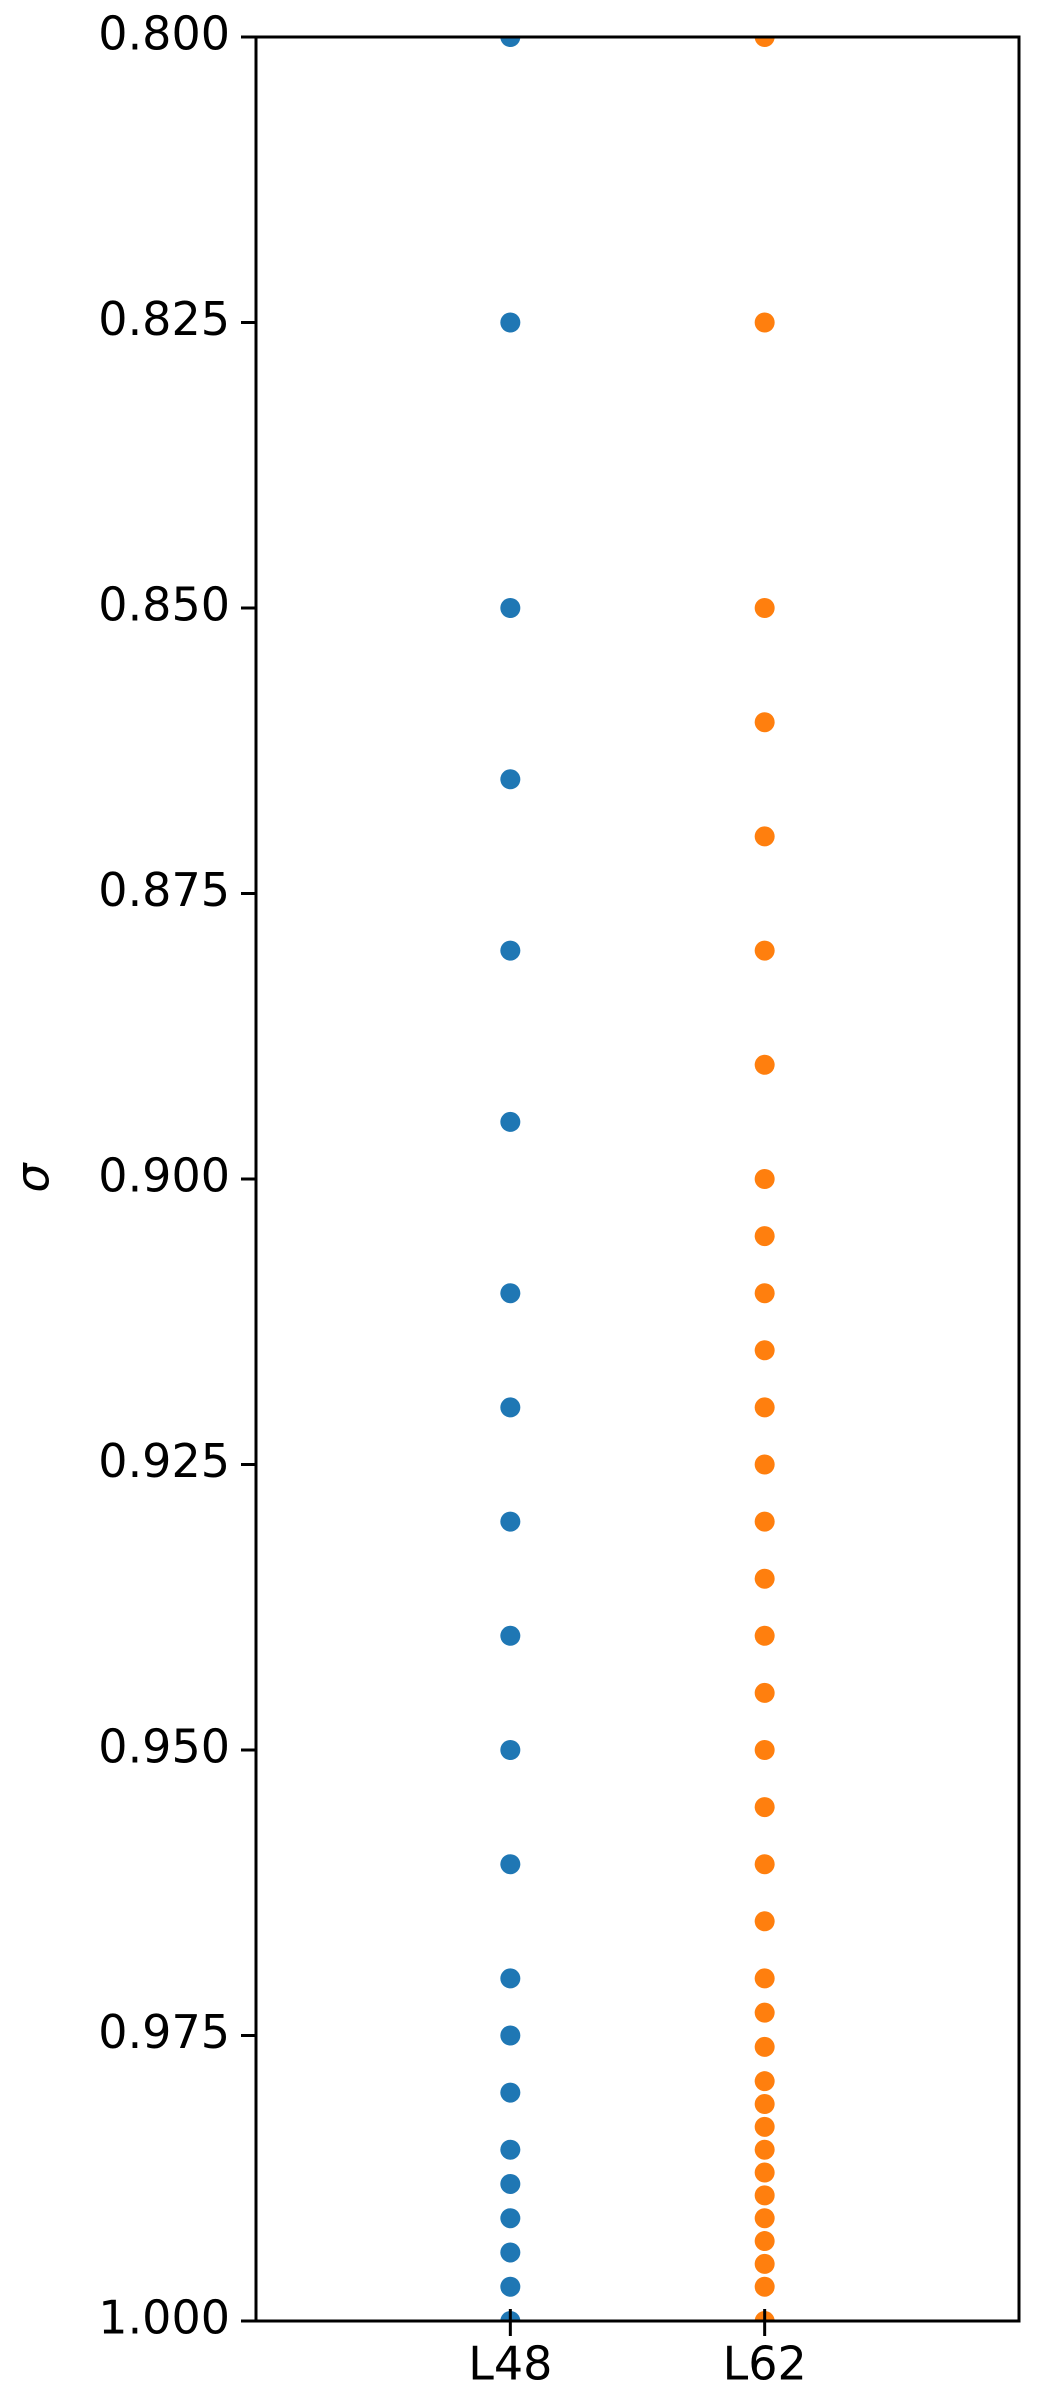 The height and width of the screenshot is (2395, 1039). Describe the element at coordinates (765, 2364) in the screenshot. I see `x-tick-label: L62` at that location.